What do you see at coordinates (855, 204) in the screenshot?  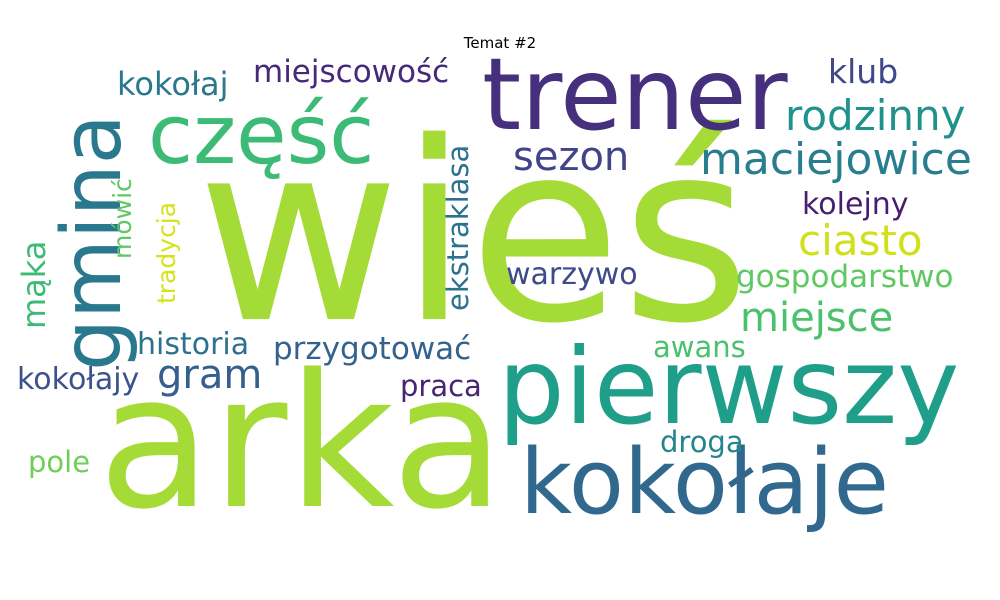 I see `cloud-word: kolejny` at bounding box center [855, 204].